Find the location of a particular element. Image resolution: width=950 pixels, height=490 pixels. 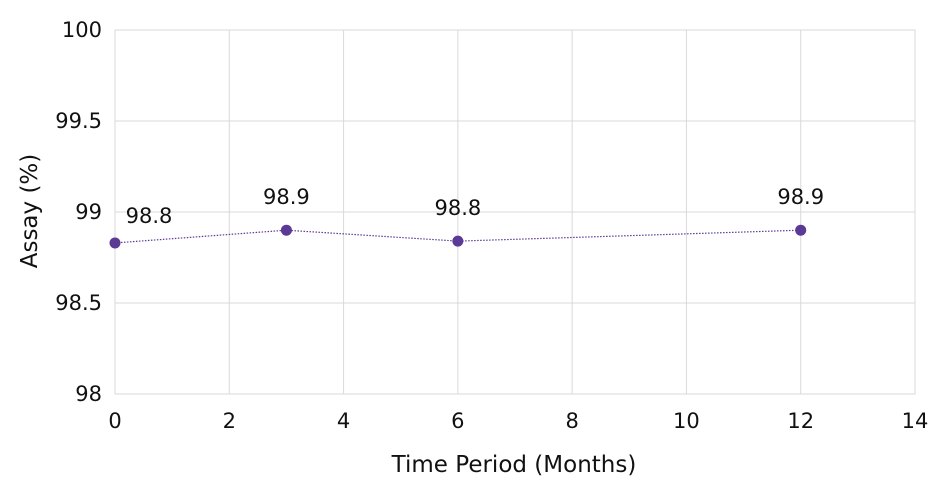

x-tick-label: 8 is located at coordinates (571, 421).